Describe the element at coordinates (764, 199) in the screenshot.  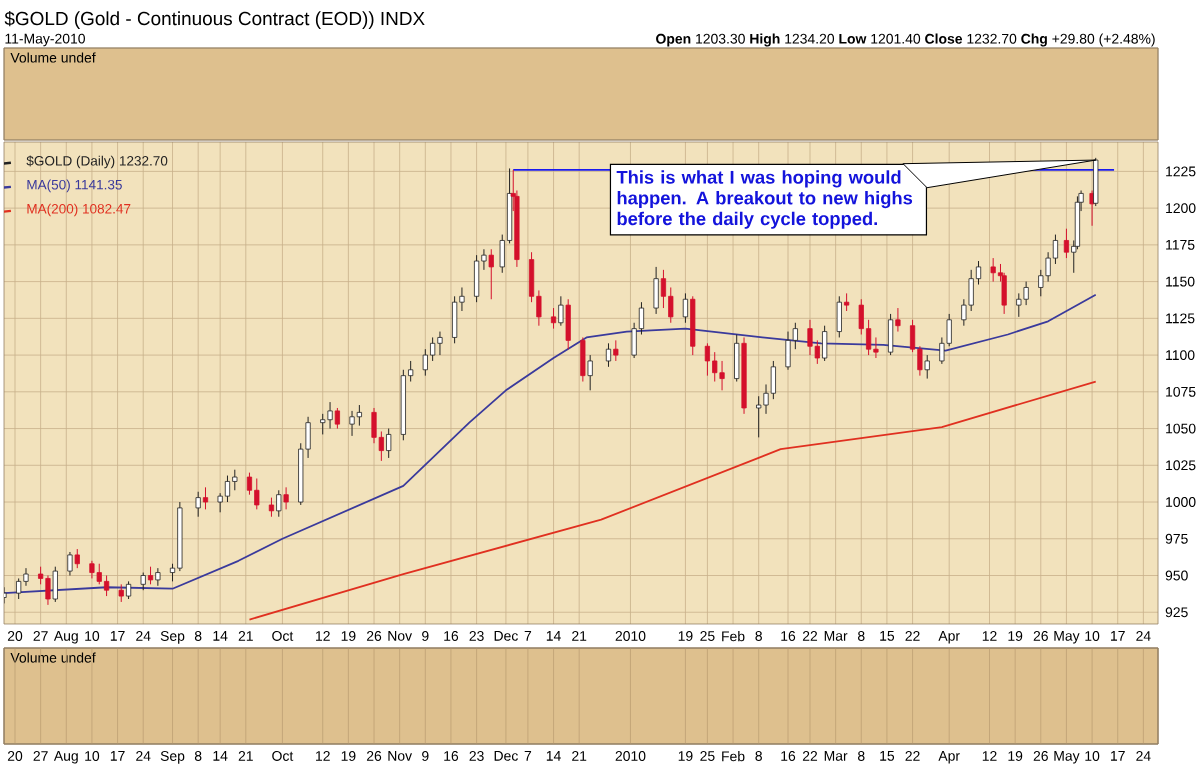
I see `annotation: This is what I was hoping would happen. A breakout to new highs before the daily cycle topped.` at that location.